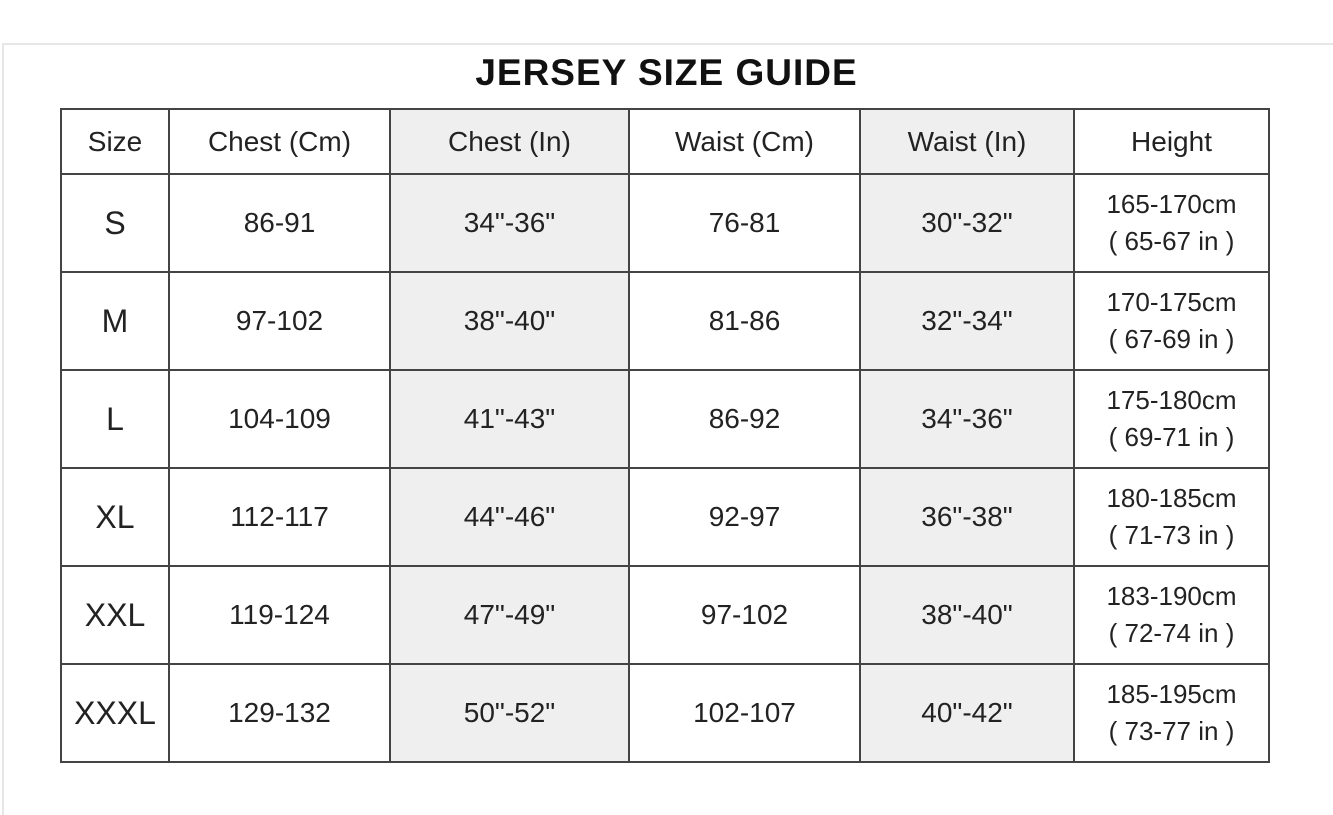 Image resolution: width=1333 pixels, height=815 pixels. Describe the element at coordinates (115, 517) in the screenshot. I see `size-cell: XL` at that location.